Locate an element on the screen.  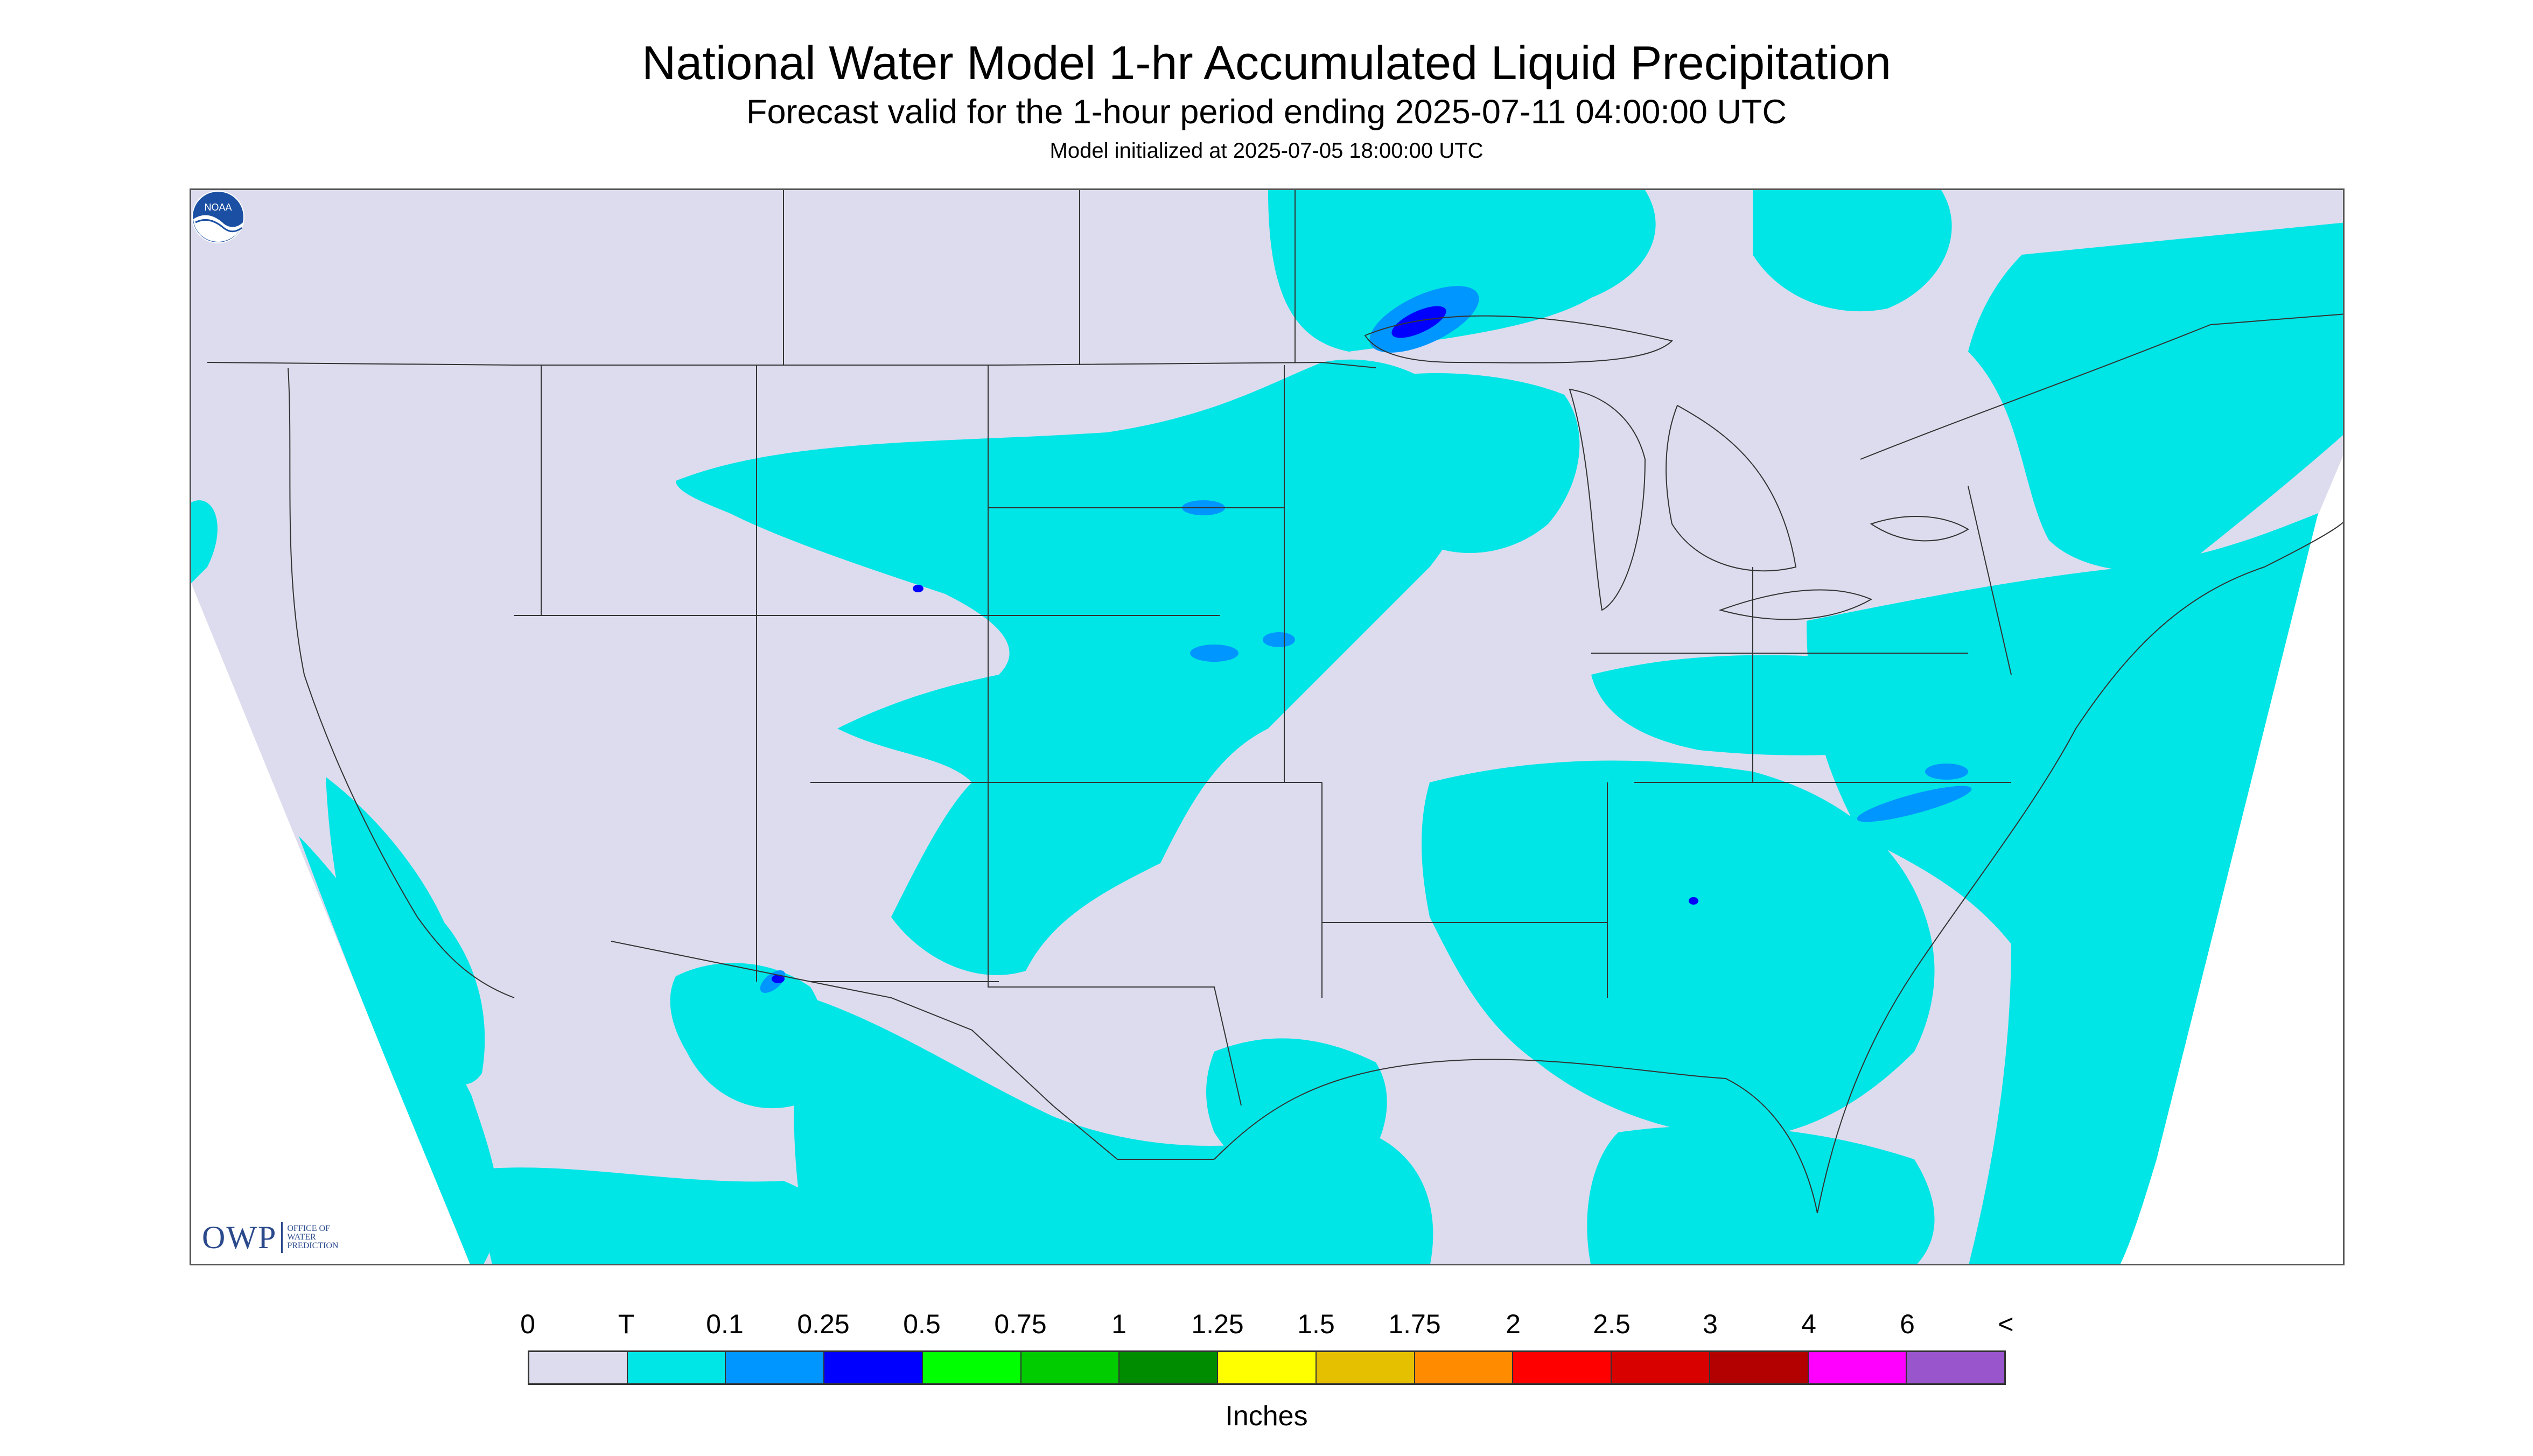
legend-tick-label: 2 is located at coordinates (1514, 1324).